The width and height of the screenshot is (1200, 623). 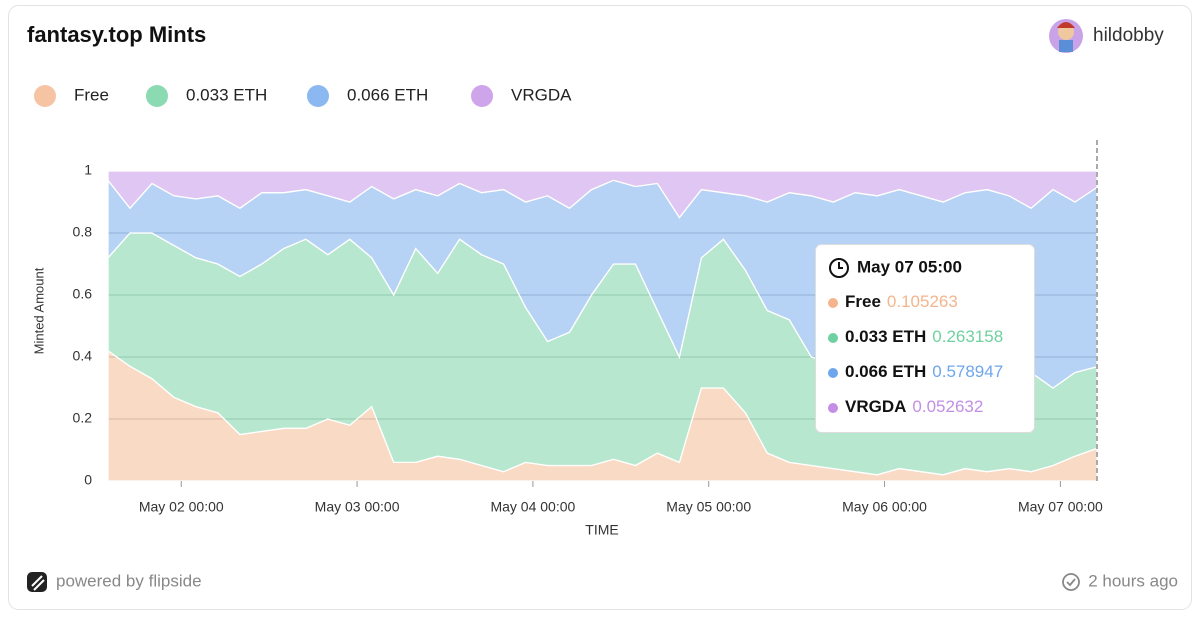 What do you see at coordinates (532, 507) in the screenshot?
I see `x-tick-label: May 04 00:00` at bounding box center [532, 507].